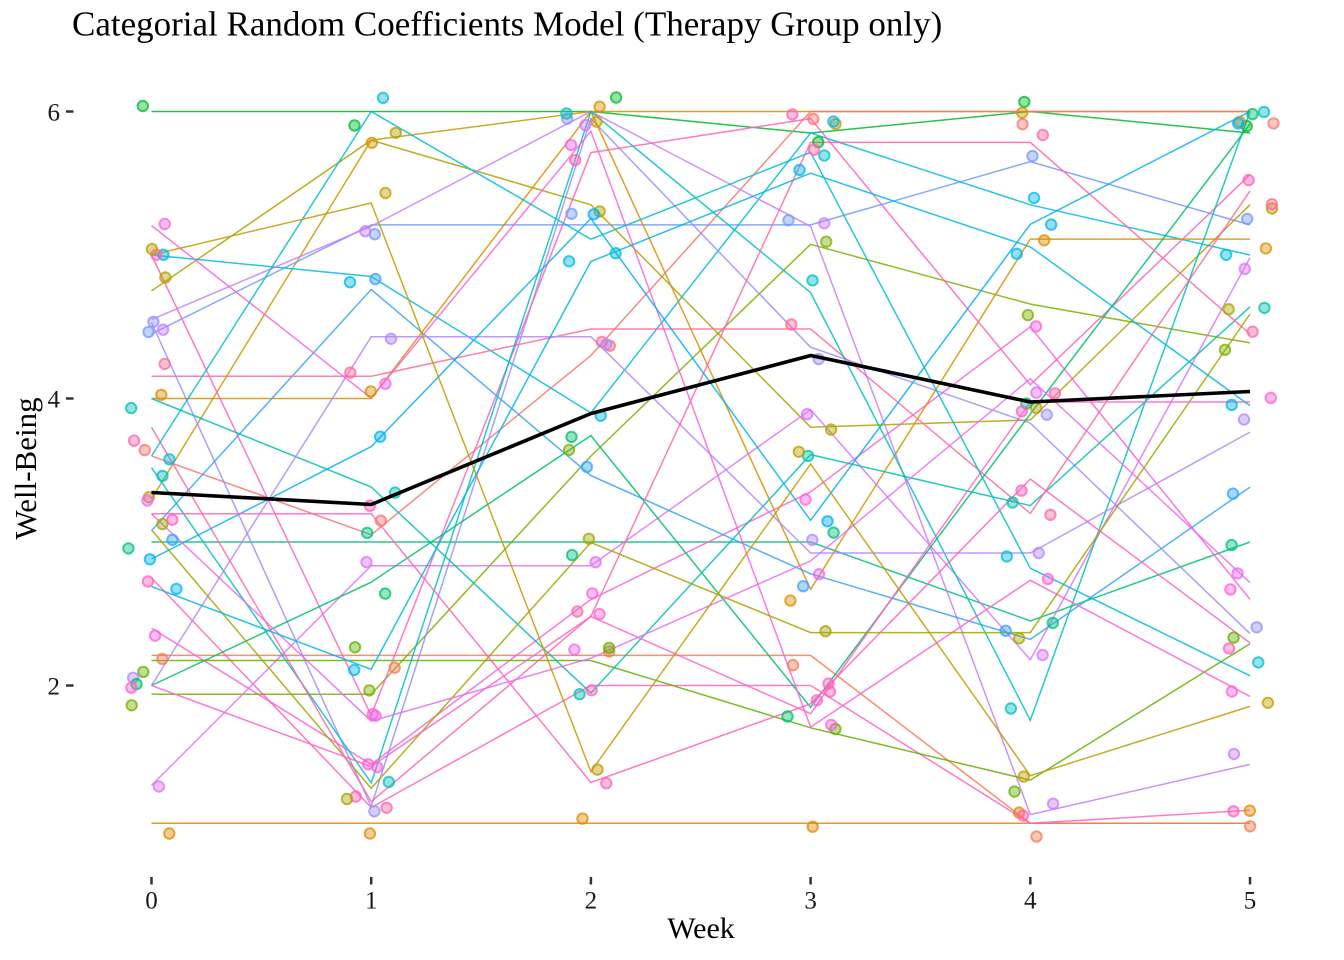 The image size is (1344, 960). I want to click on svg-text: 6, so click(54, 113).